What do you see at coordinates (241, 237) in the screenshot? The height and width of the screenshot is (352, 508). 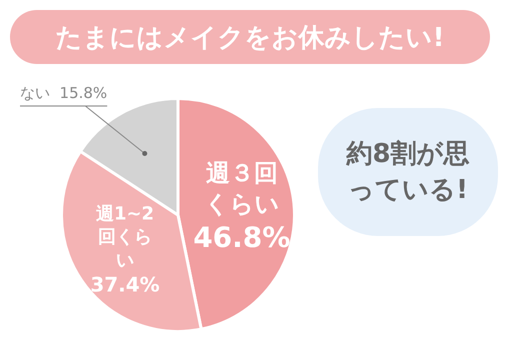 I see `data-label: 46.8%` at bounding box center [241, 237].